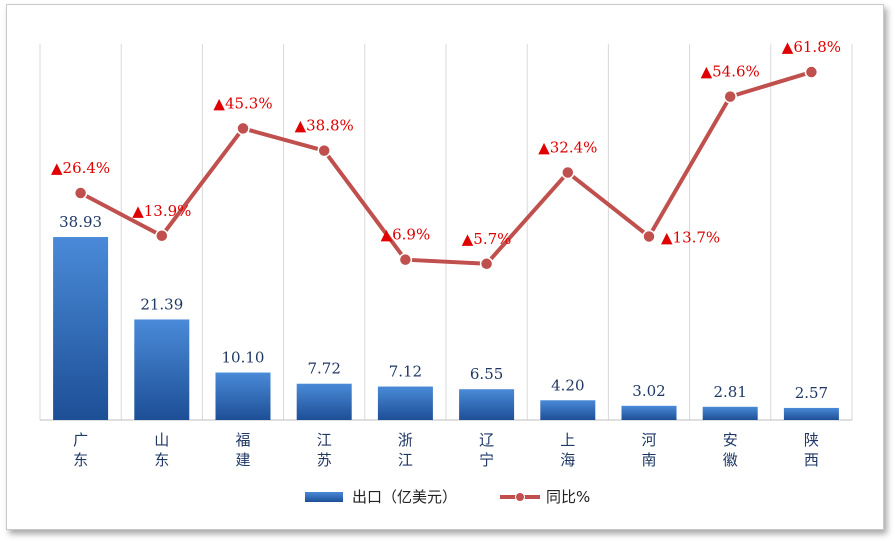 The height and width of the screenshot is (541, 895). Describe the element at coordinates (242, 440) in the screenshot. I see `category-label: 福` at that location.